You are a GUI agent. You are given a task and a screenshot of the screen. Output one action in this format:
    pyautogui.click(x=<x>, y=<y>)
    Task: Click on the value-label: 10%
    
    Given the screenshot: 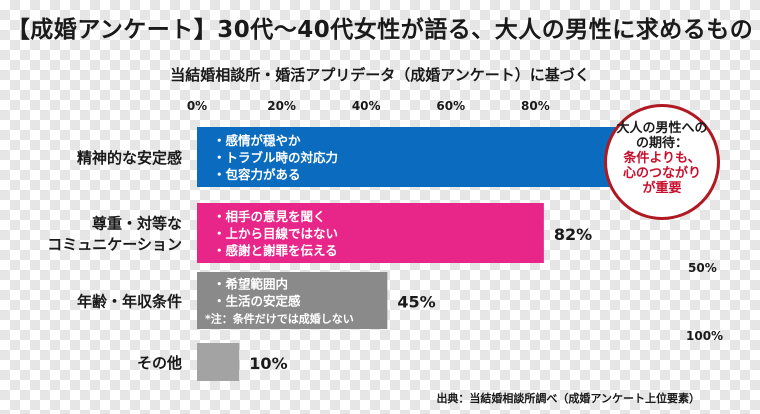 What is the action you would take?
    pyautogui.click(x=268, y=363)
    